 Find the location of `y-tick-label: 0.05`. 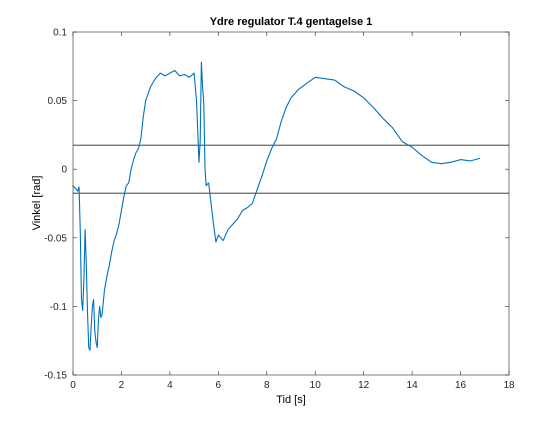

y-tick-label: 0.05 is located at coordinates (58, 101).